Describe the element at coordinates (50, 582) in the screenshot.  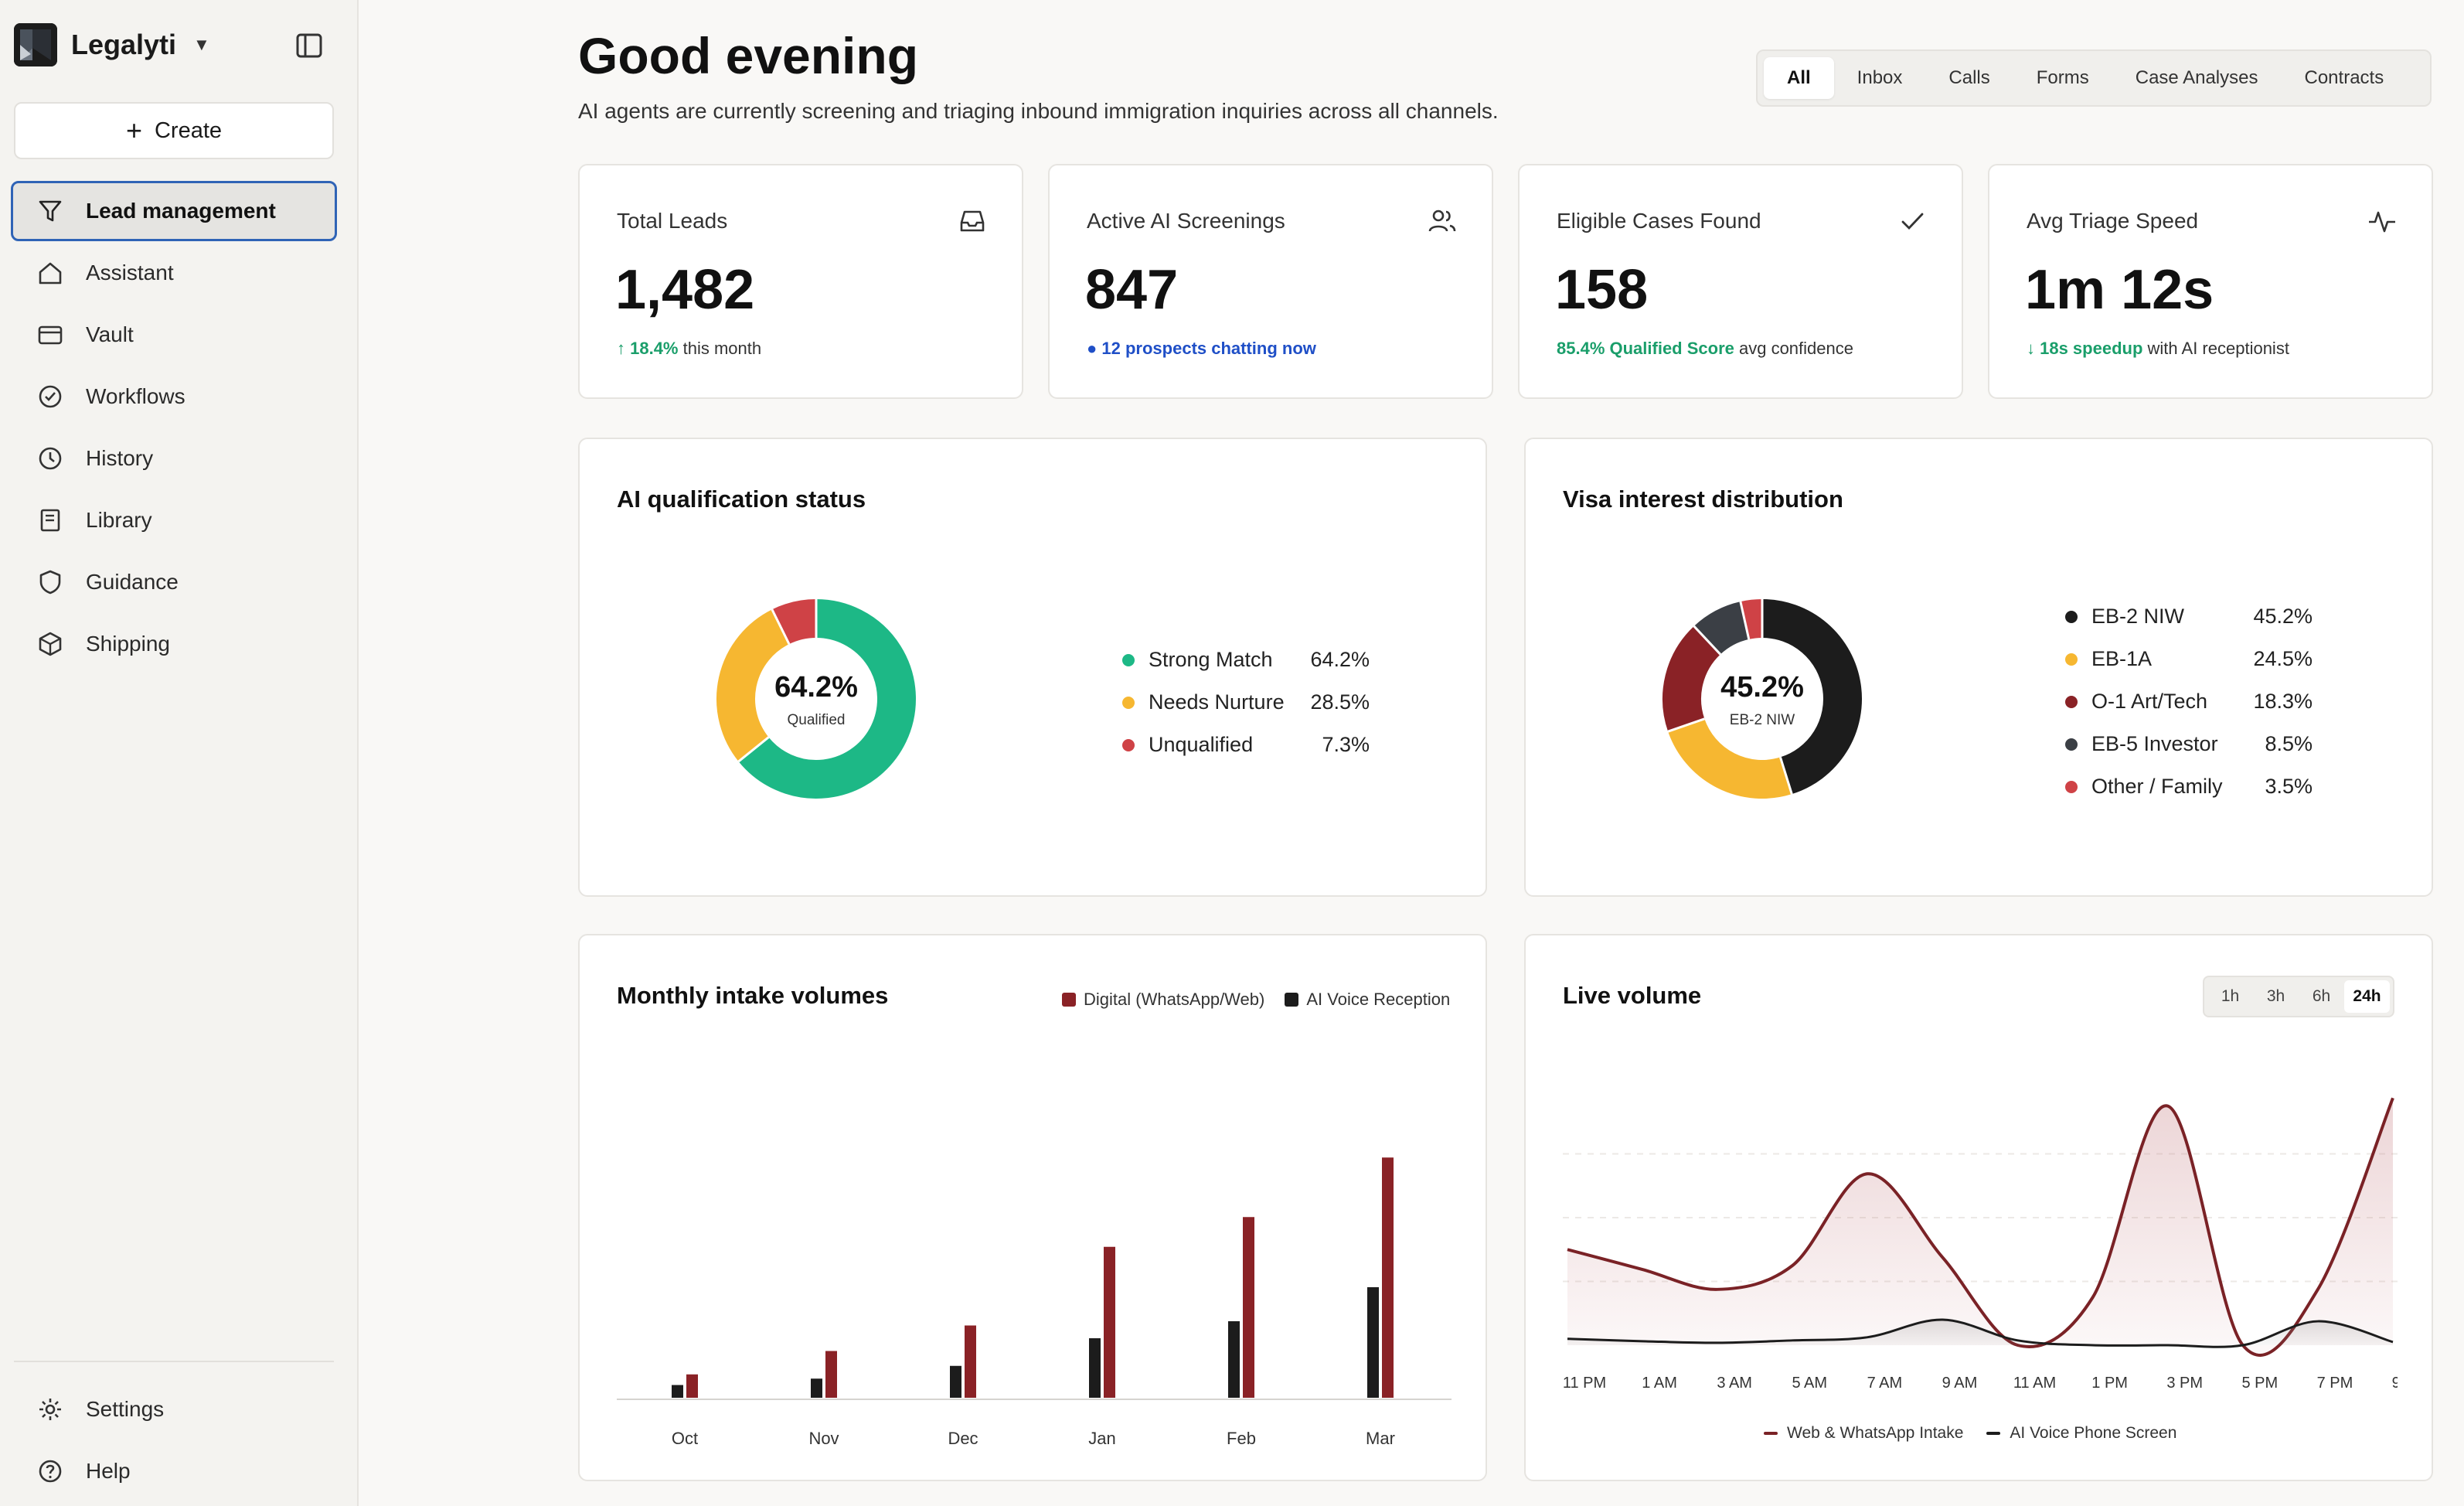
I see `shield-icon` at that location.